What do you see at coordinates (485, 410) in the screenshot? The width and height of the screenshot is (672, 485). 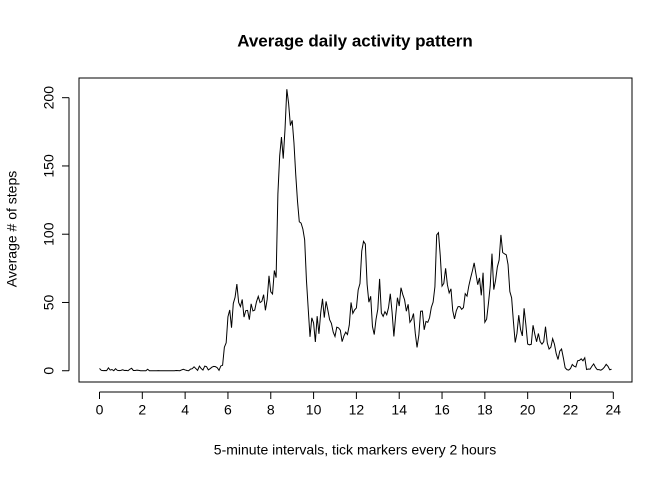 I see `x-tick-label: 18` at bounding box center [485, 410].